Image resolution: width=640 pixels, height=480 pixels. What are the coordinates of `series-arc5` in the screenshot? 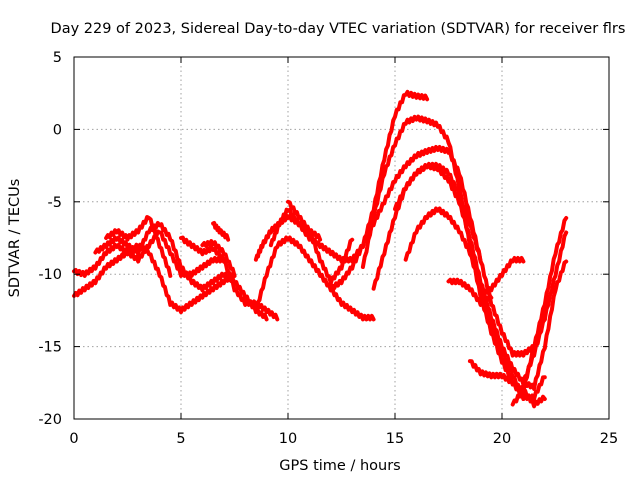 It's located at (229, 278).